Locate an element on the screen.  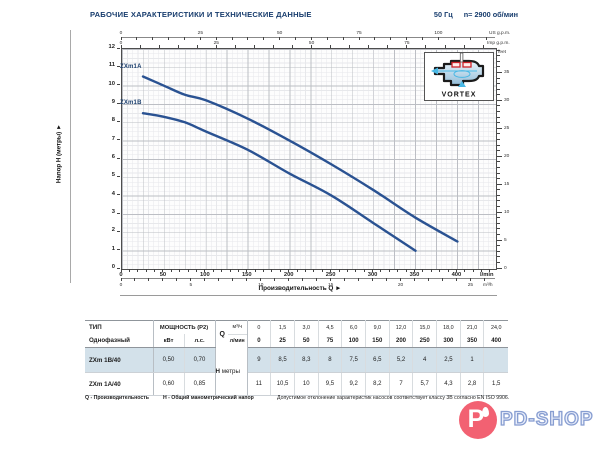
q-unit-m3h: м³/ч is located at coordinates (237, 328).